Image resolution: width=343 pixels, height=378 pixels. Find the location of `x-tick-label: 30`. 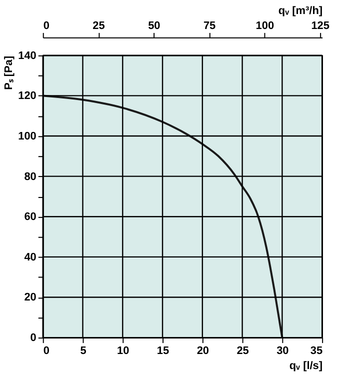

x-tick-label: 30 is located at coordinates (282, 351).